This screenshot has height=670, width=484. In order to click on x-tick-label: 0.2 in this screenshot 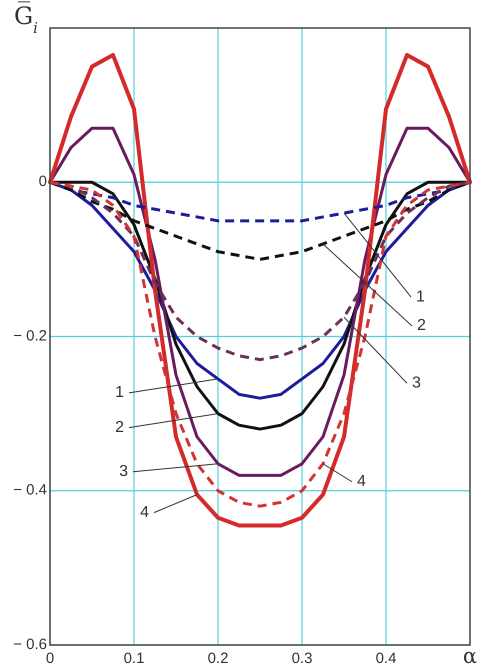, I will do `click(218, 658)`.